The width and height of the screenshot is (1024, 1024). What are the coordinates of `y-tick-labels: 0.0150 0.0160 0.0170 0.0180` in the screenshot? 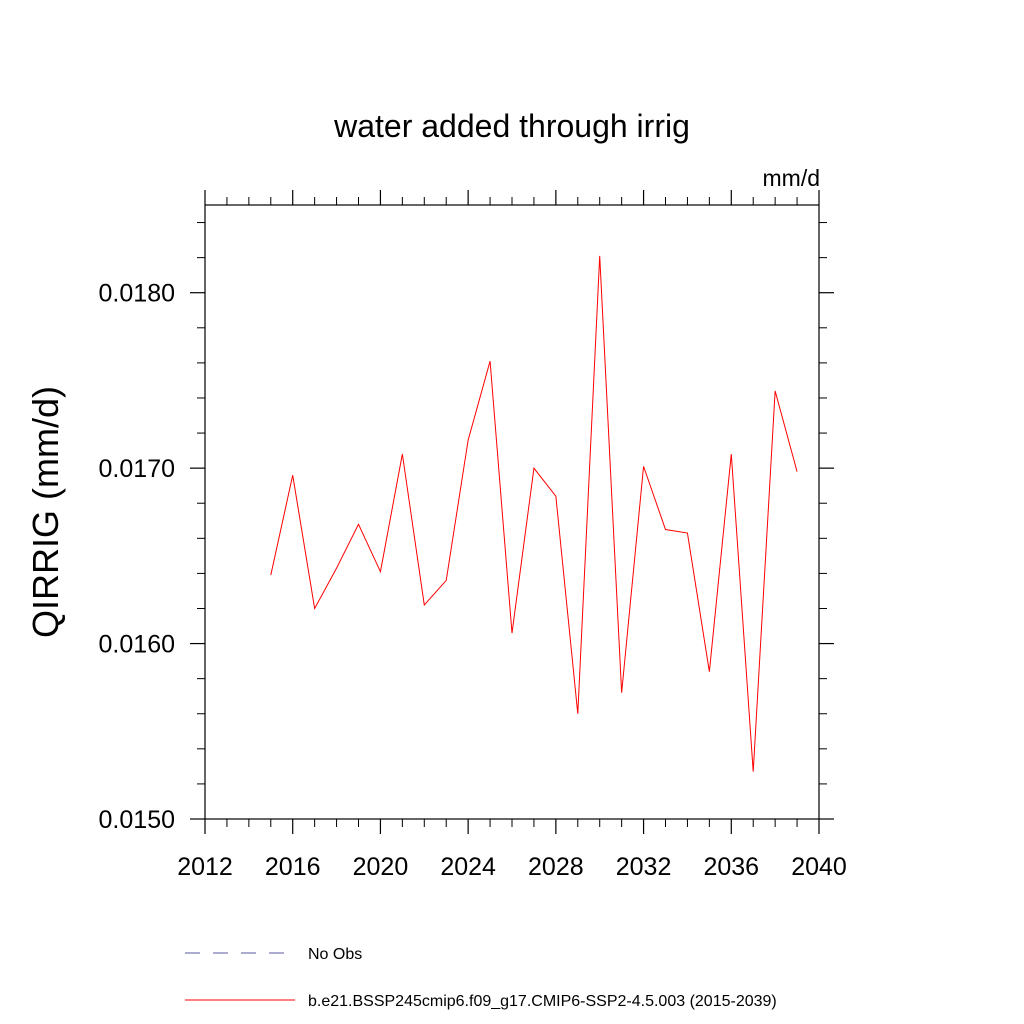 It's located at (137, 557).